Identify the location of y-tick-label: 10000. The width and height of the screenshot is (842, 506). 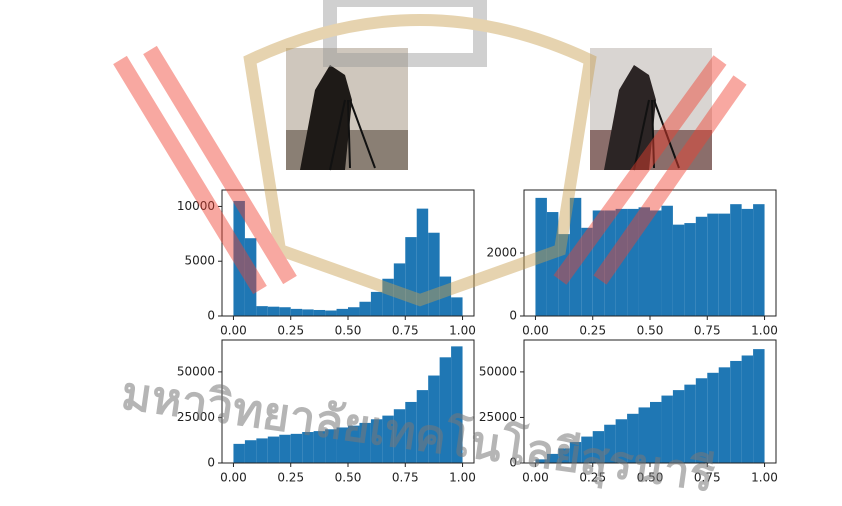
(196, 206).